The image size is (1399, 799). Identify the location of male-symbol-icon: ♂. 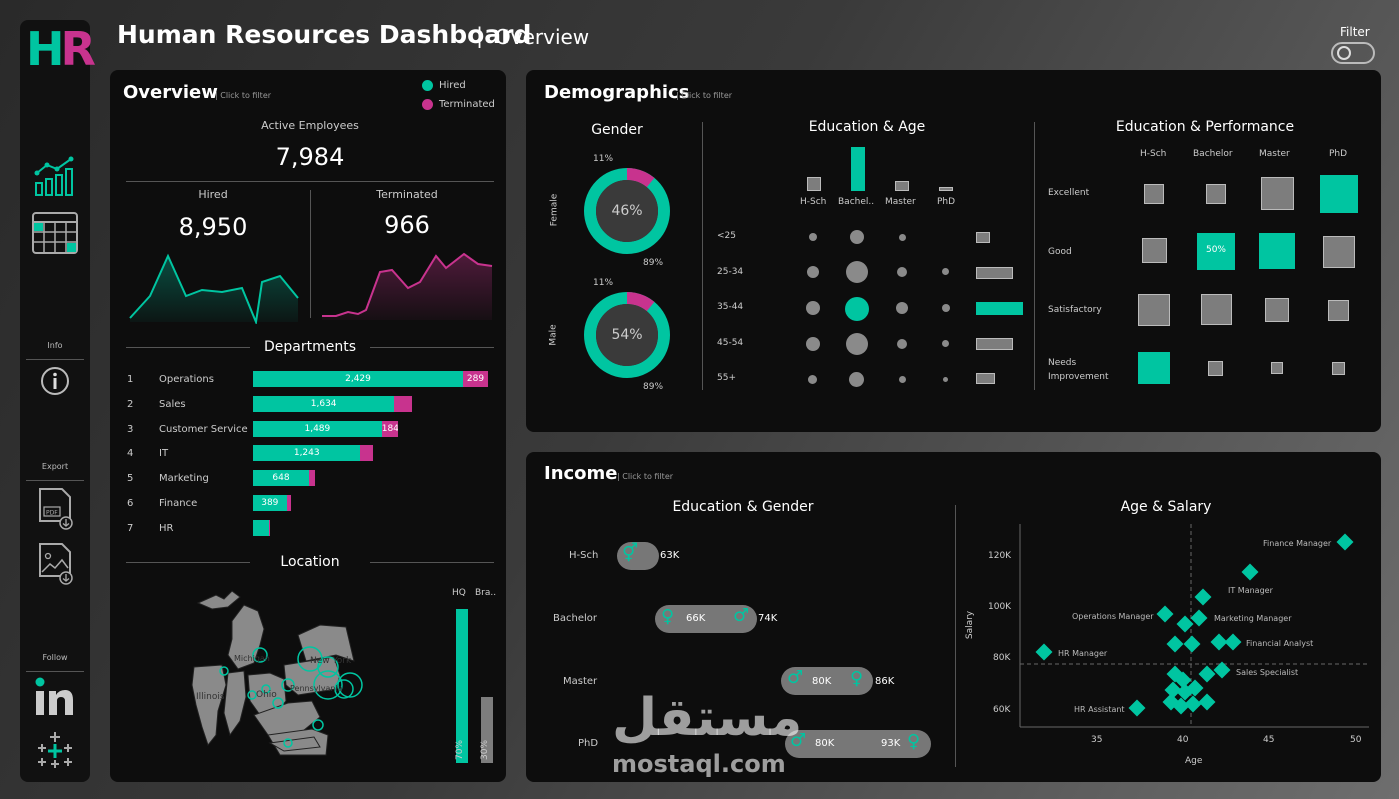
(741, 615).